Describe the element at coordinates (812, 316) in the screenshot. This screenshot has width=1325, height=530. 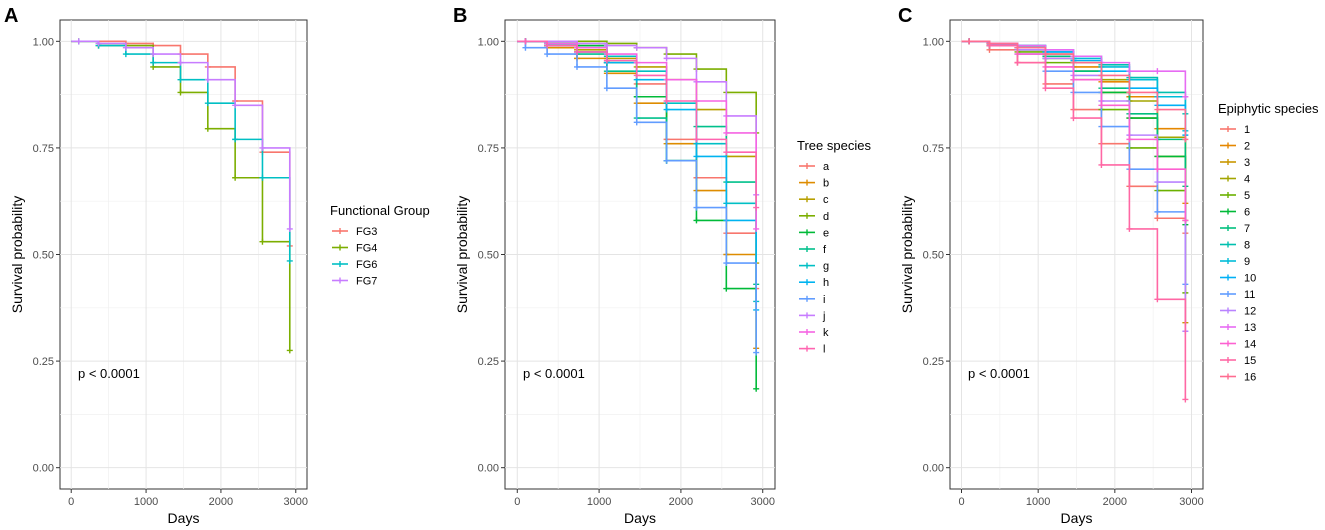
I see `legend-item-j: j` at that location.